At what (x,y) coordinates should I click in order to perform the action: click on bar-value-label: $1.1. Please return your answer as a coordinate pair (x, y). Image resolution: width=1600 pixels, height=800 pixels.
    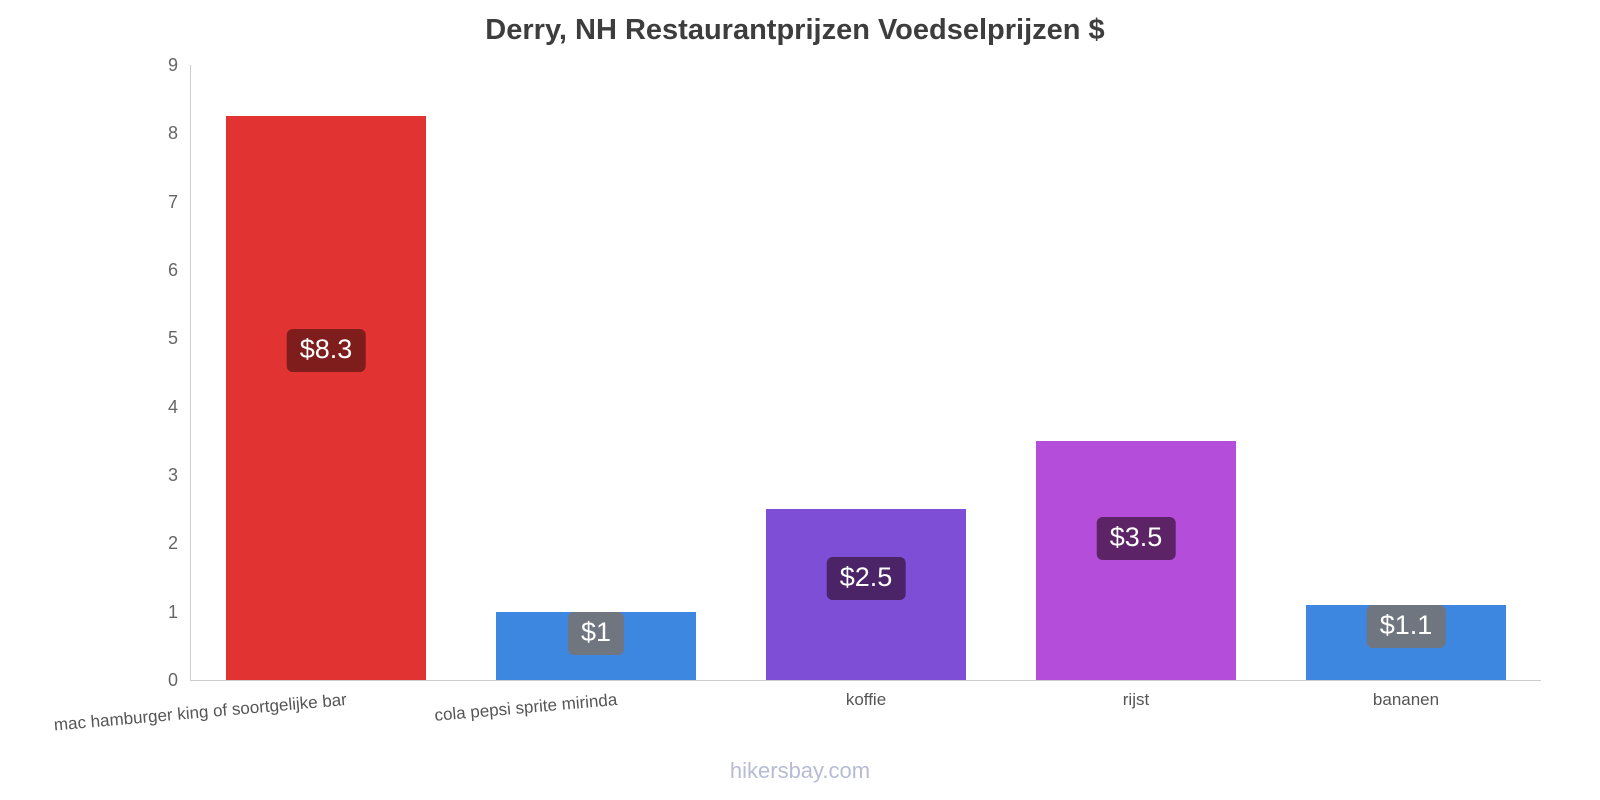
    Looking at the image, I should click on (1406, 626).